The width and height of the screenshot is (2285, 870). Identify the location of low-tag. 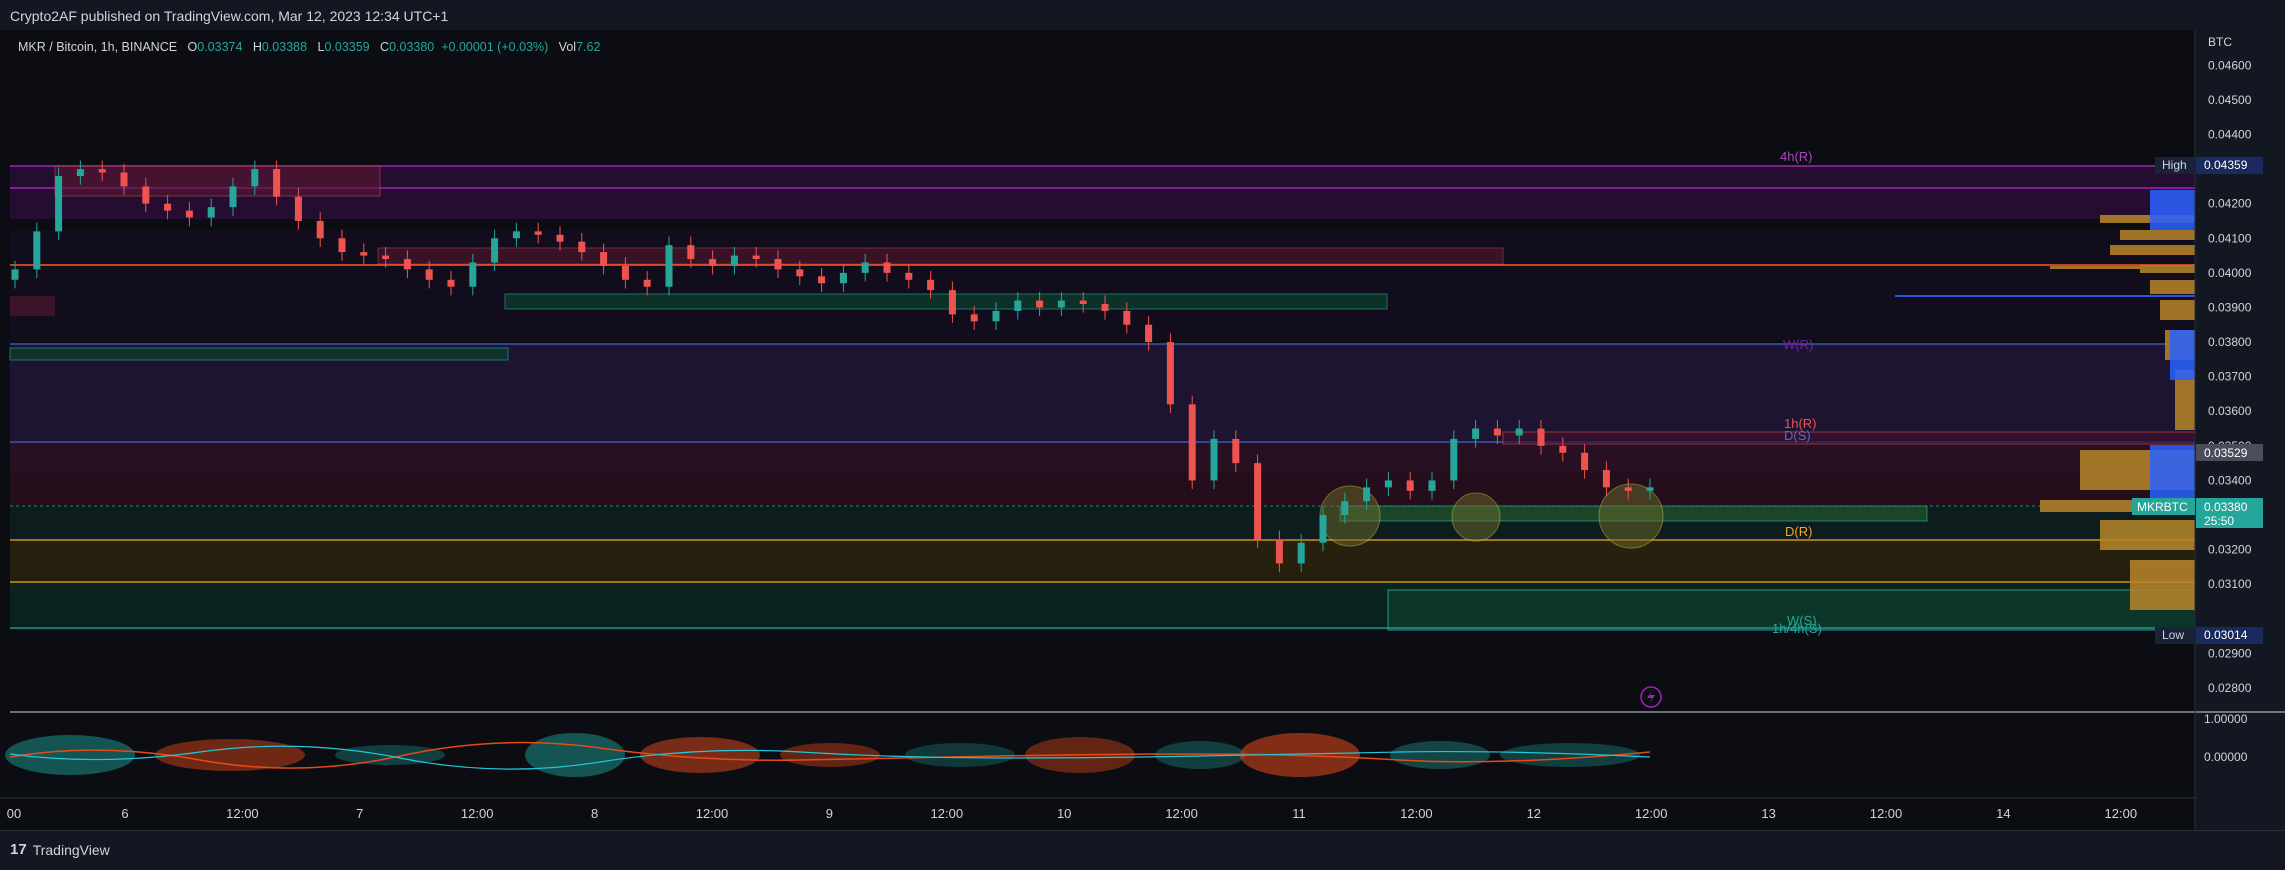
(2175, 635).